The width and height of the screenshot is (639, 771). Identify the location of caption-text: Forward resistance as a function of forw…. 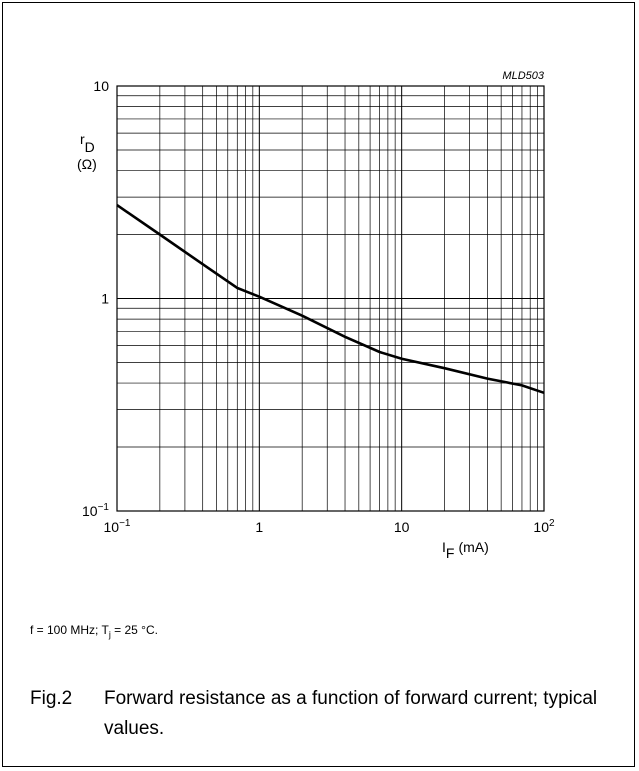
(351, 713).